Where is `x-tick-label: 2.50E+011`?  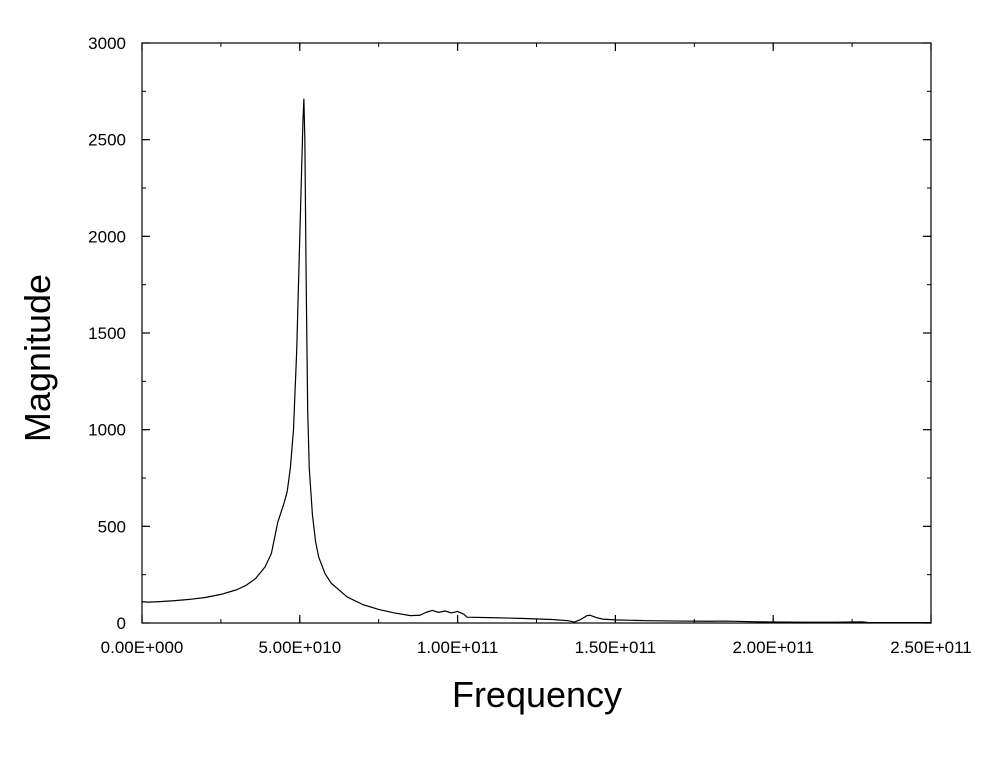 x-tick-label: 2.50E+011 is located at coordinates (930, 647).